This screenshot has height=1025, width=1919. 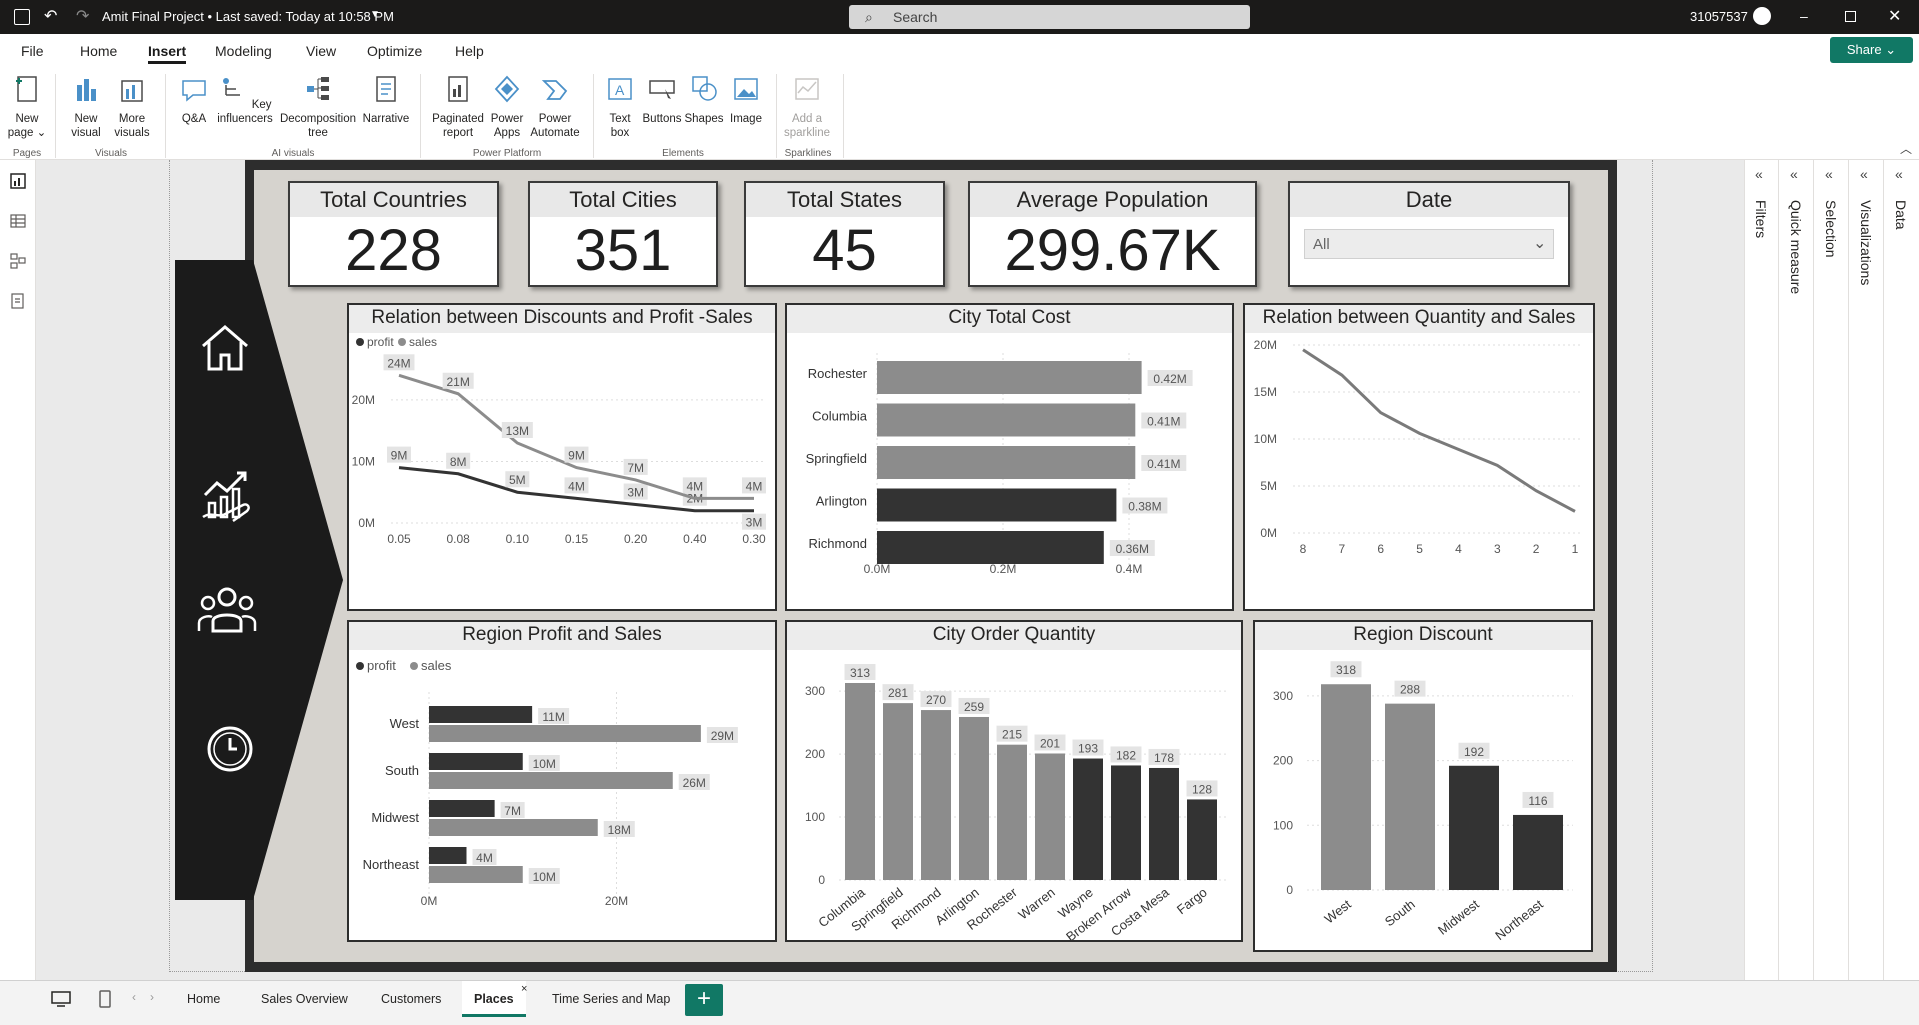 I want to click on restore-icon, so click(x=1850, y=16).